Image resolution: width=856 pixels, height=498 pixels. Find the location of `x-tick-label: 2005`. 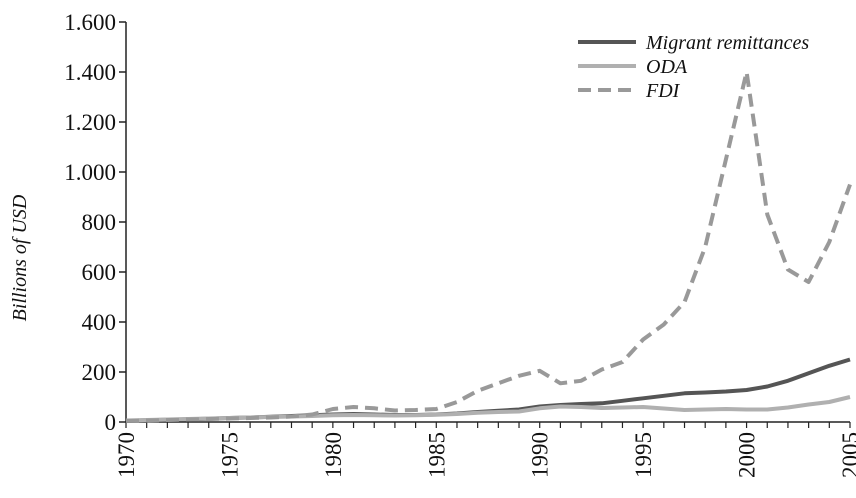

x-tick-label: 2005 is located at coordinates (847, 455).